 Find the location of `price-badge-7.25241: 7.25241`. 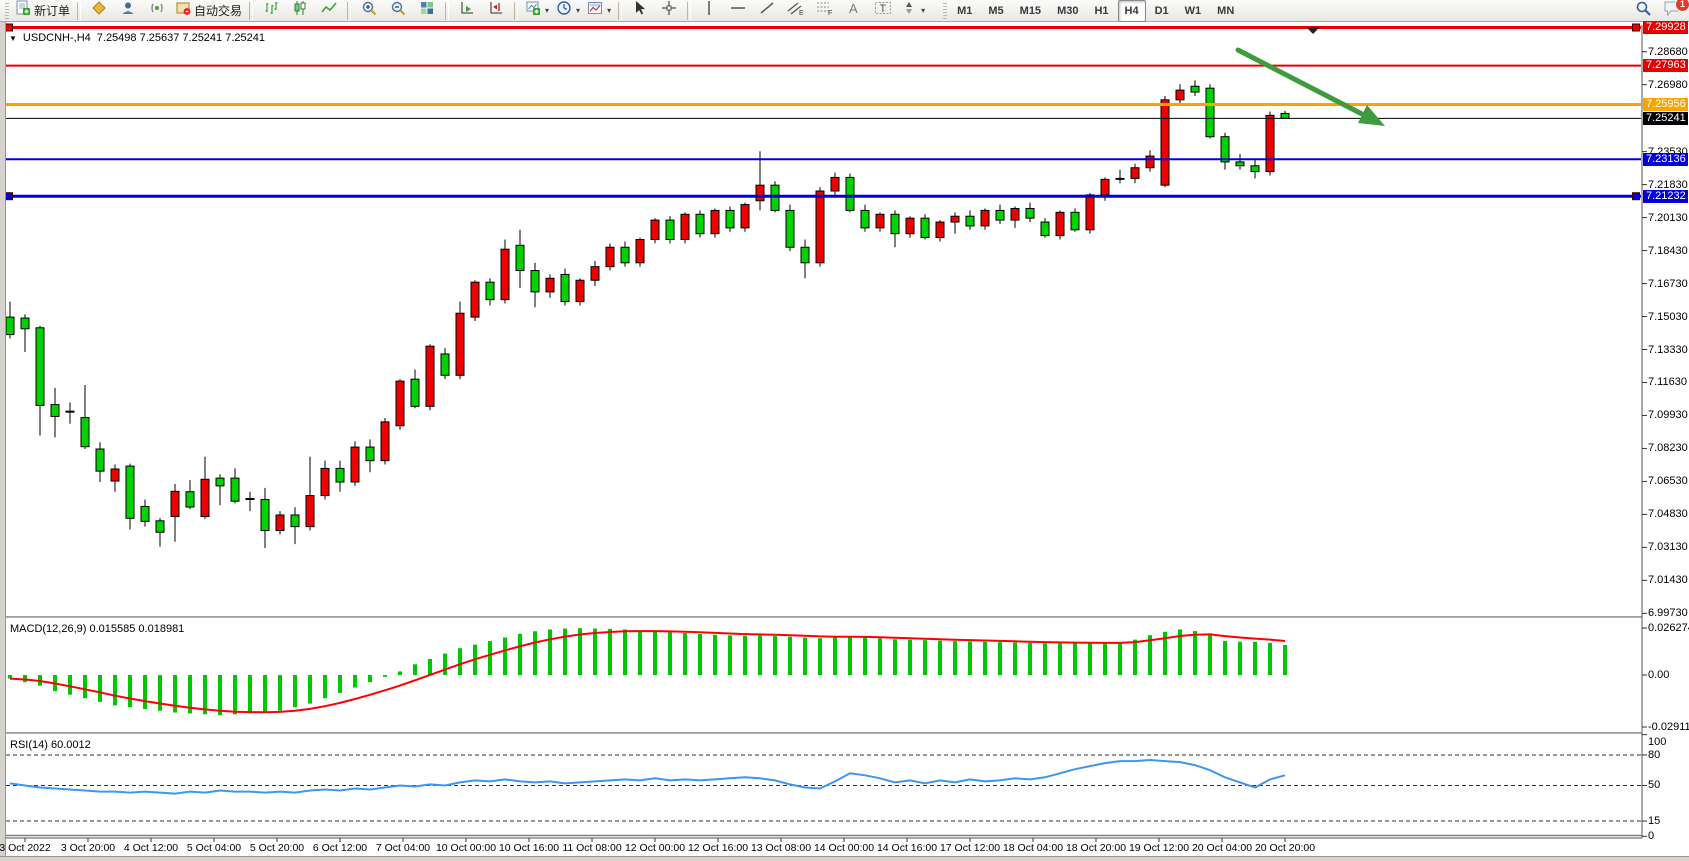

price-badge-7.25241: 7.25241 is located at coordinates (1665, 118).